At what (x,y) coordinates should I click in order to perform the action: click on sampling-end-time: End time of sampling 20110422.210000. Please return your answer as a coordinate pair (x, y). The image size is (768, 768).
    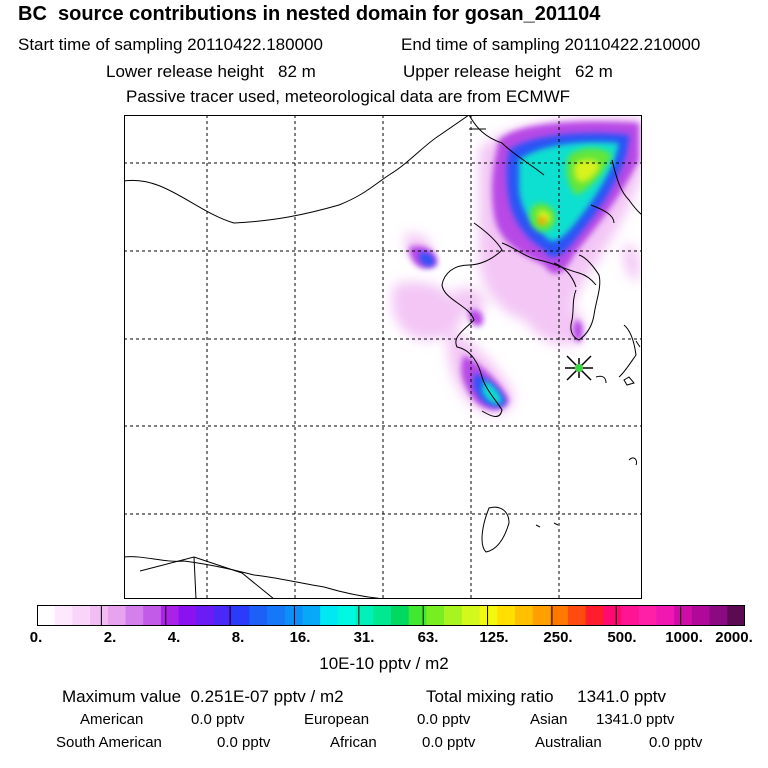
    Looking at the image, I should click on (551, 44).